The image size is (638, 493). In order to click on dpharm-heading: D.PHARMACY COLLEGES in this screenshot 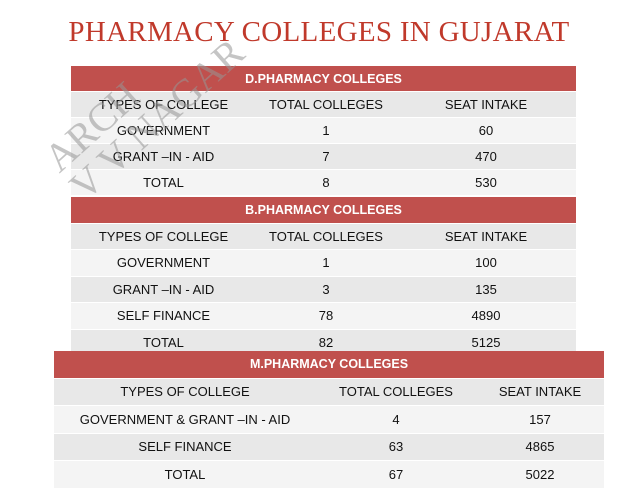, I will do `click(324, 79)`.